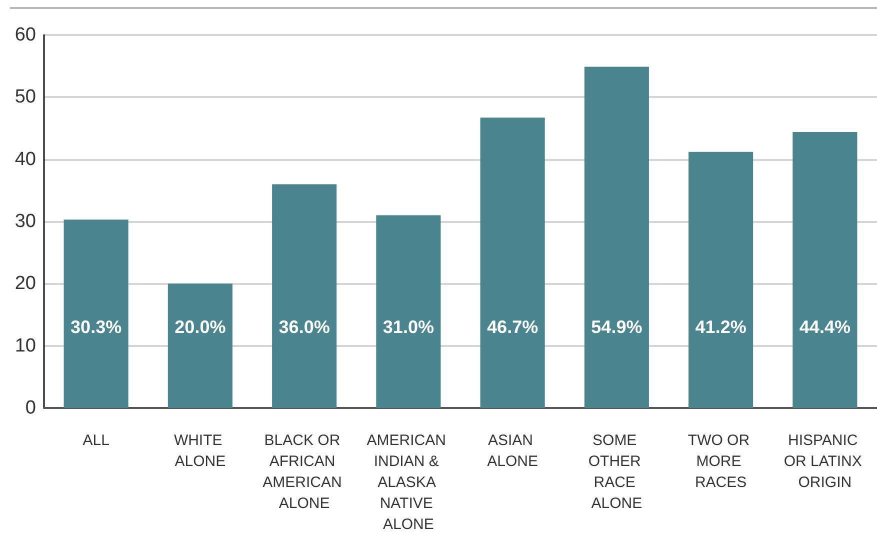  What do you see at coordinates (25, 283) in the screenshot?
I see `y-tick-label: 20` at bounding box center [25, 283].